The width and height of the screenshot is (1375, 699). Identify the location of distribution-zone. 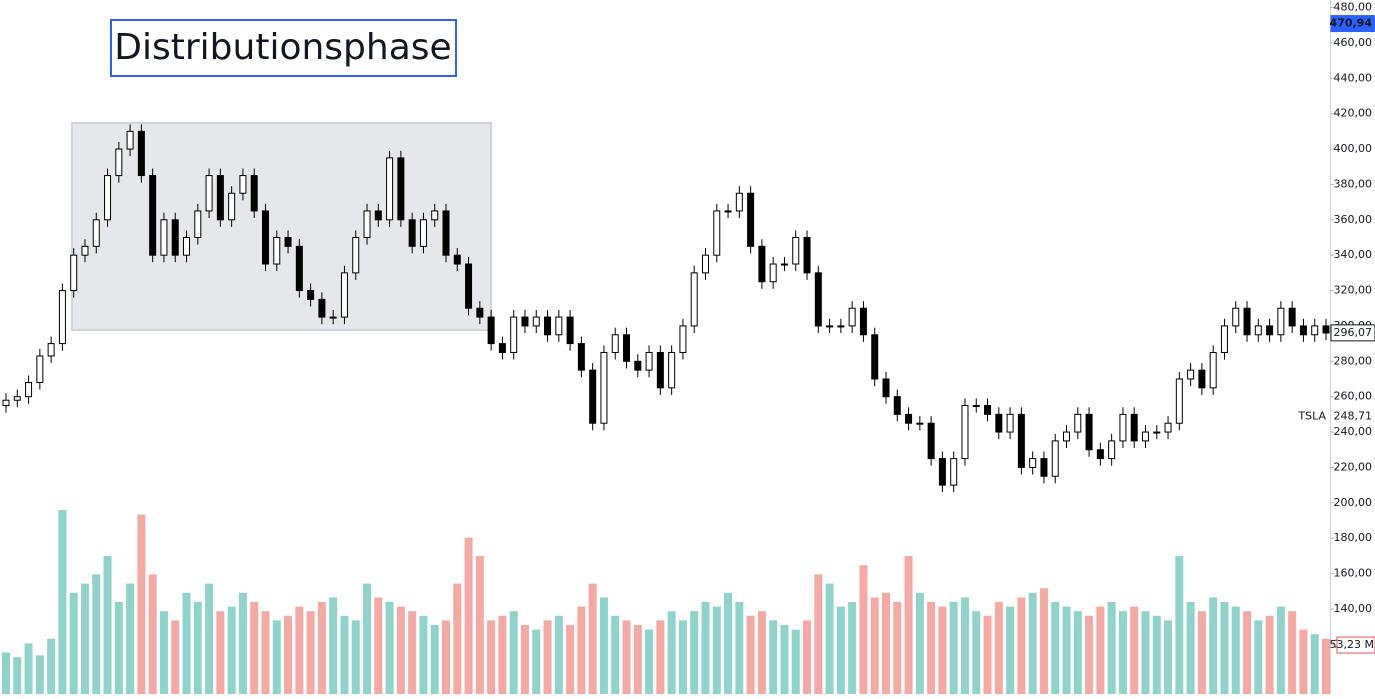
(281, 226).